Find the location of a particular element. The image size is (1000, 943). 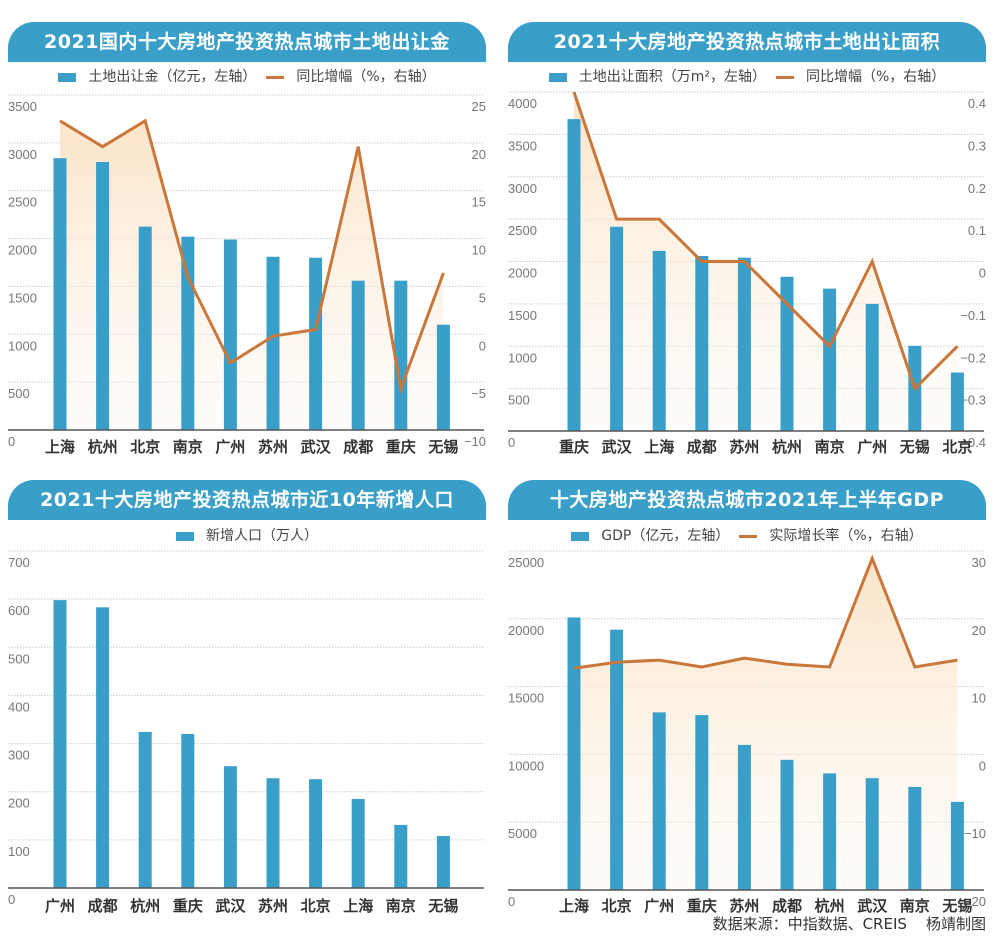

panel-title: 2021十大房地产投资热点城市土地出让面积 is located at coordinates (747, 42).